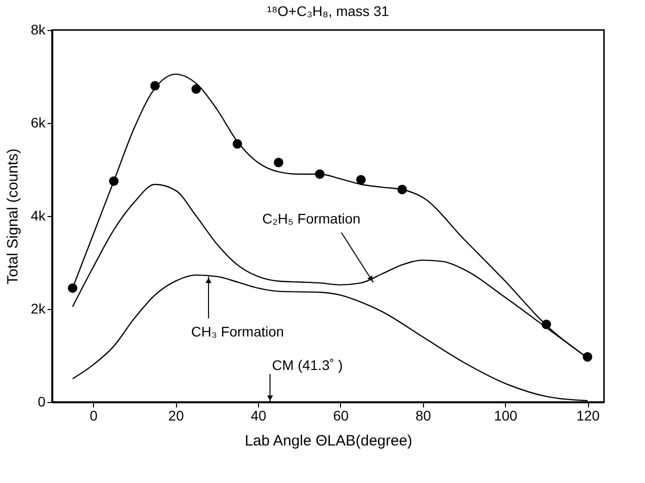  I want to click on x-tick-label: 100, so click(506, 416).